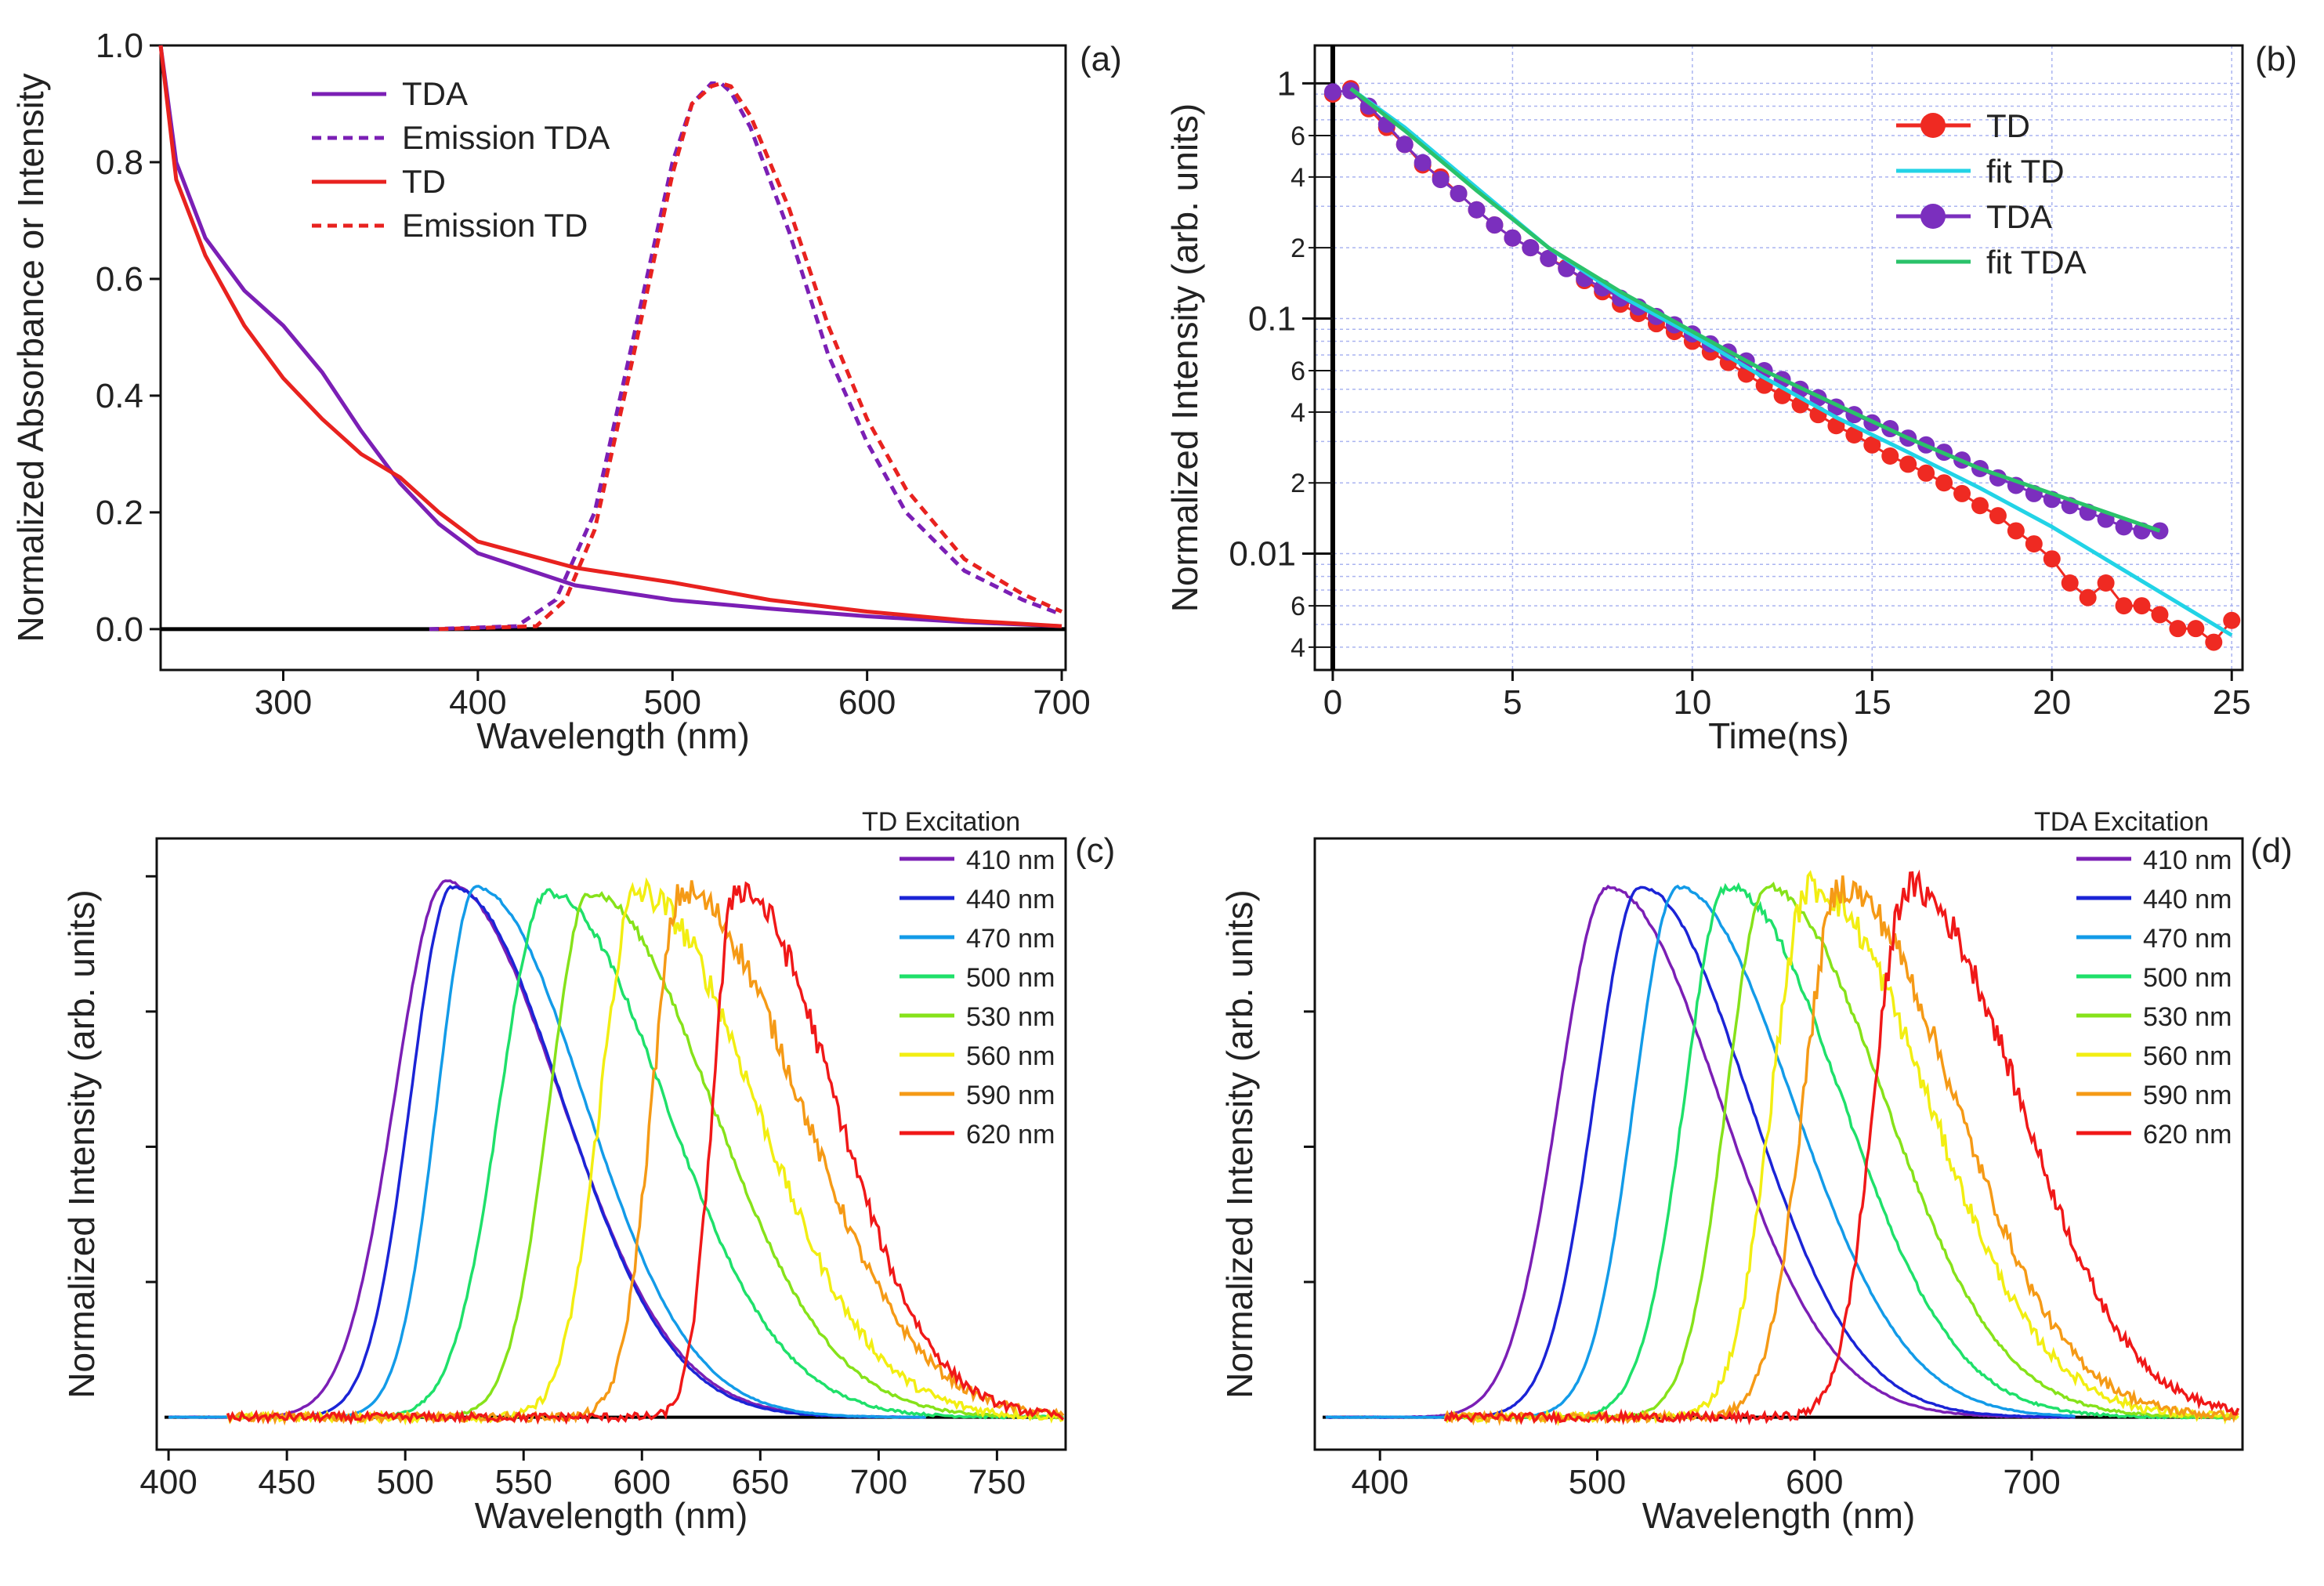  I want to click on x-tick-label: 750, so click(997, 1482).